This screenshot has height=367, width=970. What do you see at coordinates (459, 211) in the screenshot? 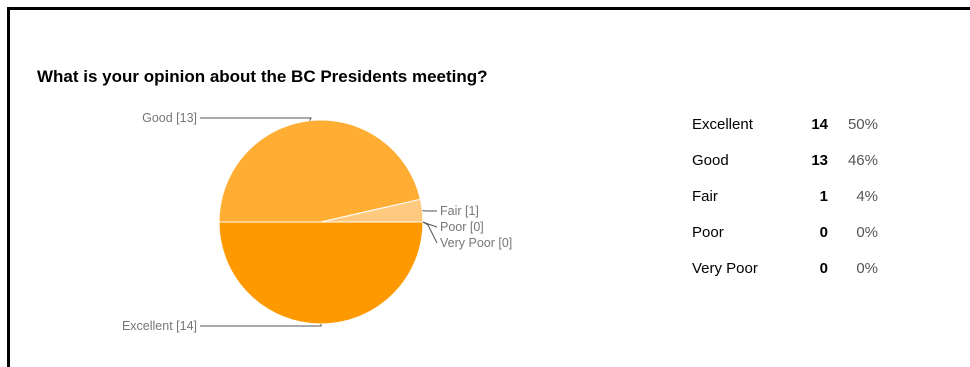
I see `callout-label: Fair [1]` at bounding box center [459, 211].